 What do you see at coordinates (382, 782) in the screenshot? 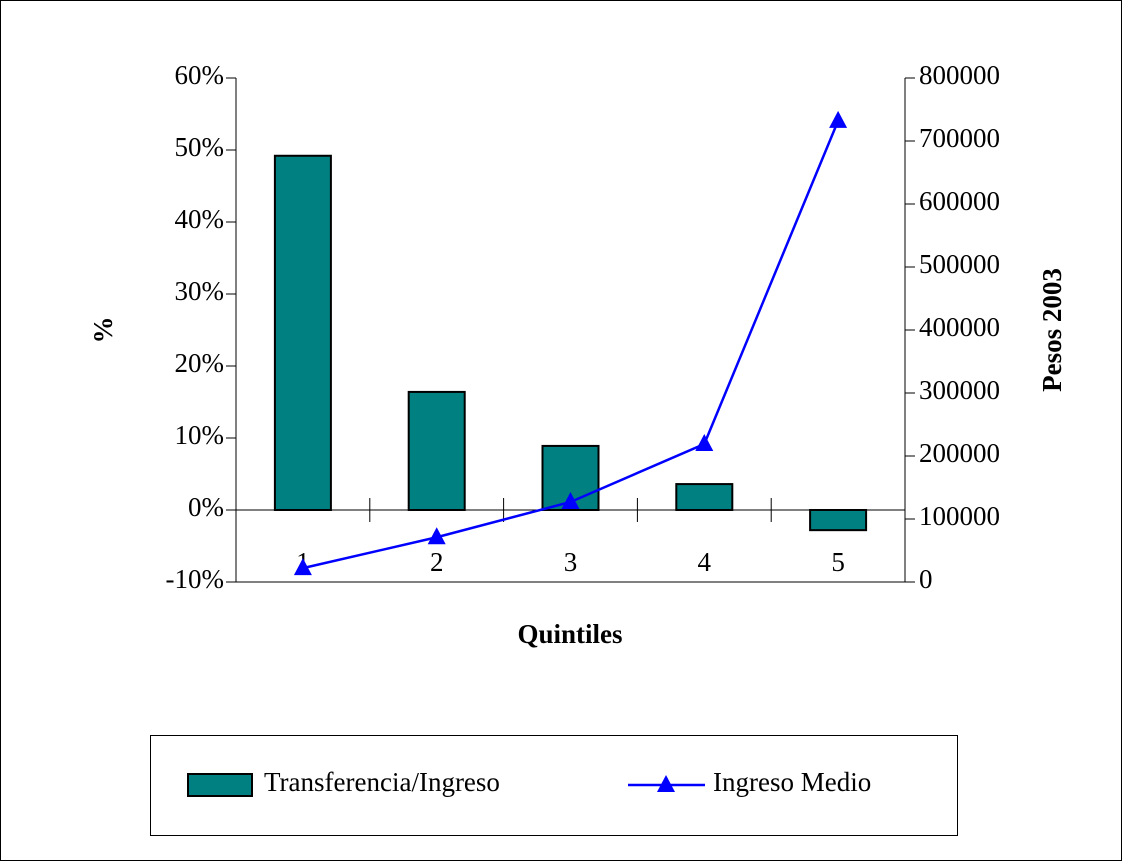
I see `legend-label: Transferencia/Ingreso` at bounding box center [382, 782].